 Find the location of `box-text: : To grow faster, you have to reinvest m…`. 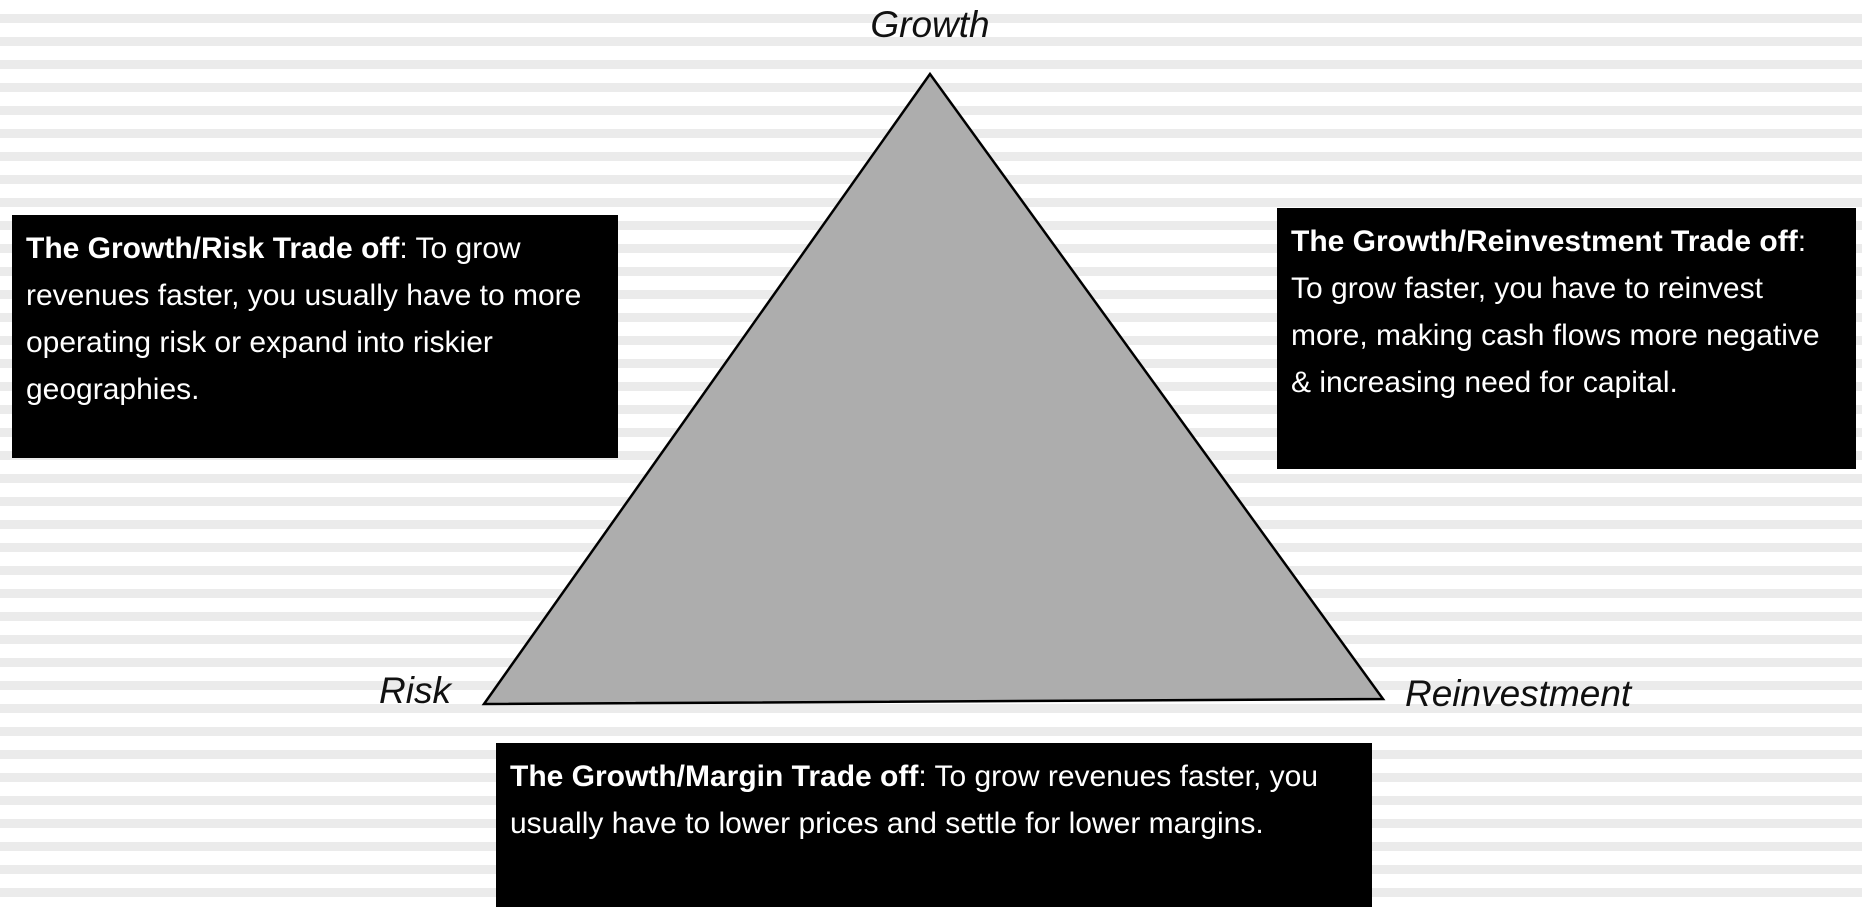

box-text: : To grow faster, you have to reinvest m… is located at coordinates (1555, 312).